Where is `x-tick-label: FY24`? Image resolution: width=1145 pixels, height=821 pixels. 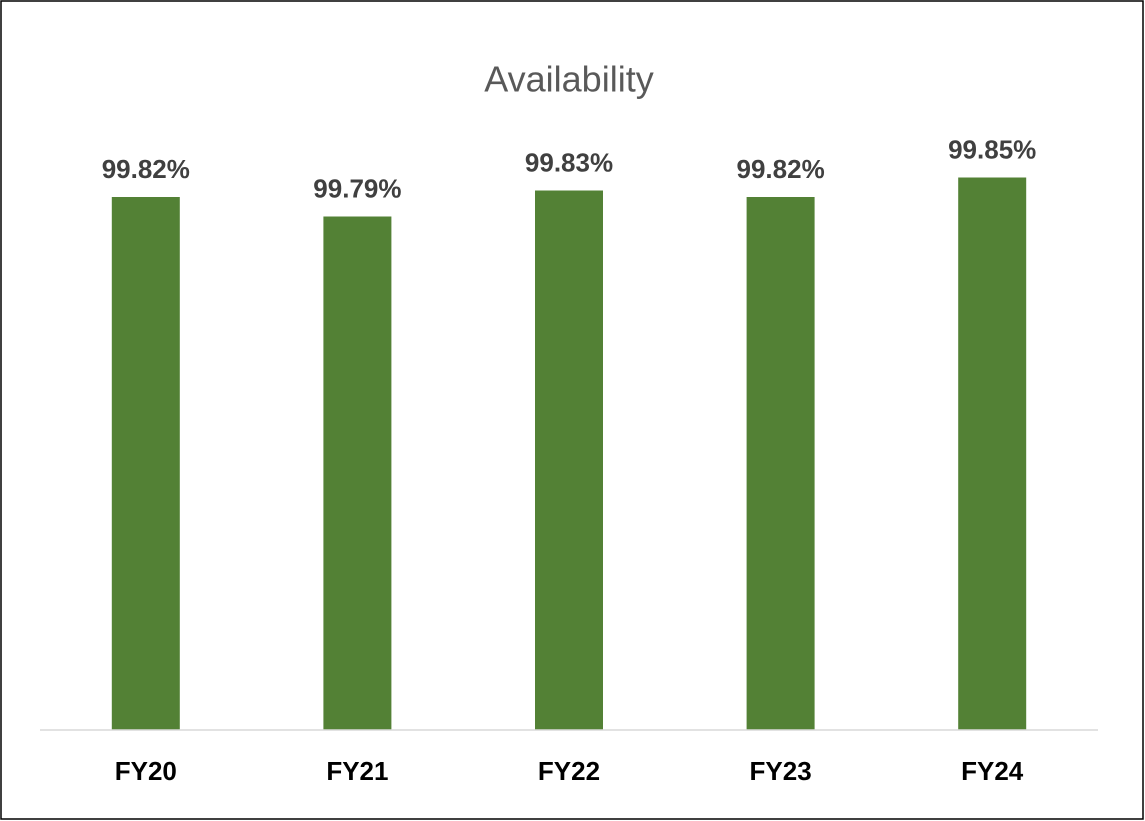 x-tick-label: FY24 is located at coordinates (992, 771).